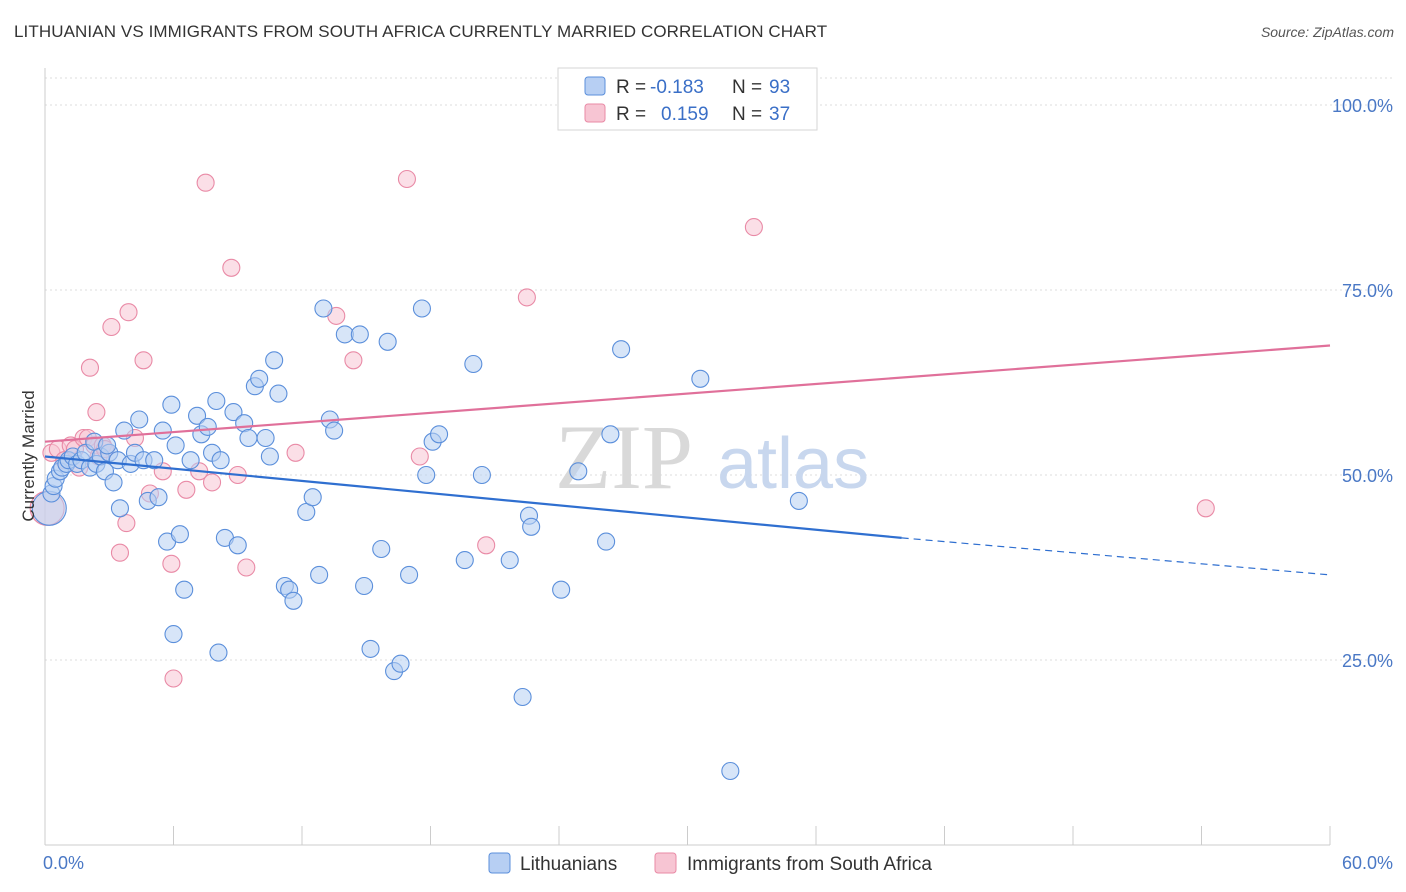 The image size is (1406, 892). What do you see at coordinates (1367, 661) in the screenshot?
I see `y-tick-label-0: 25.0%` at bounding box center [1367, 661].